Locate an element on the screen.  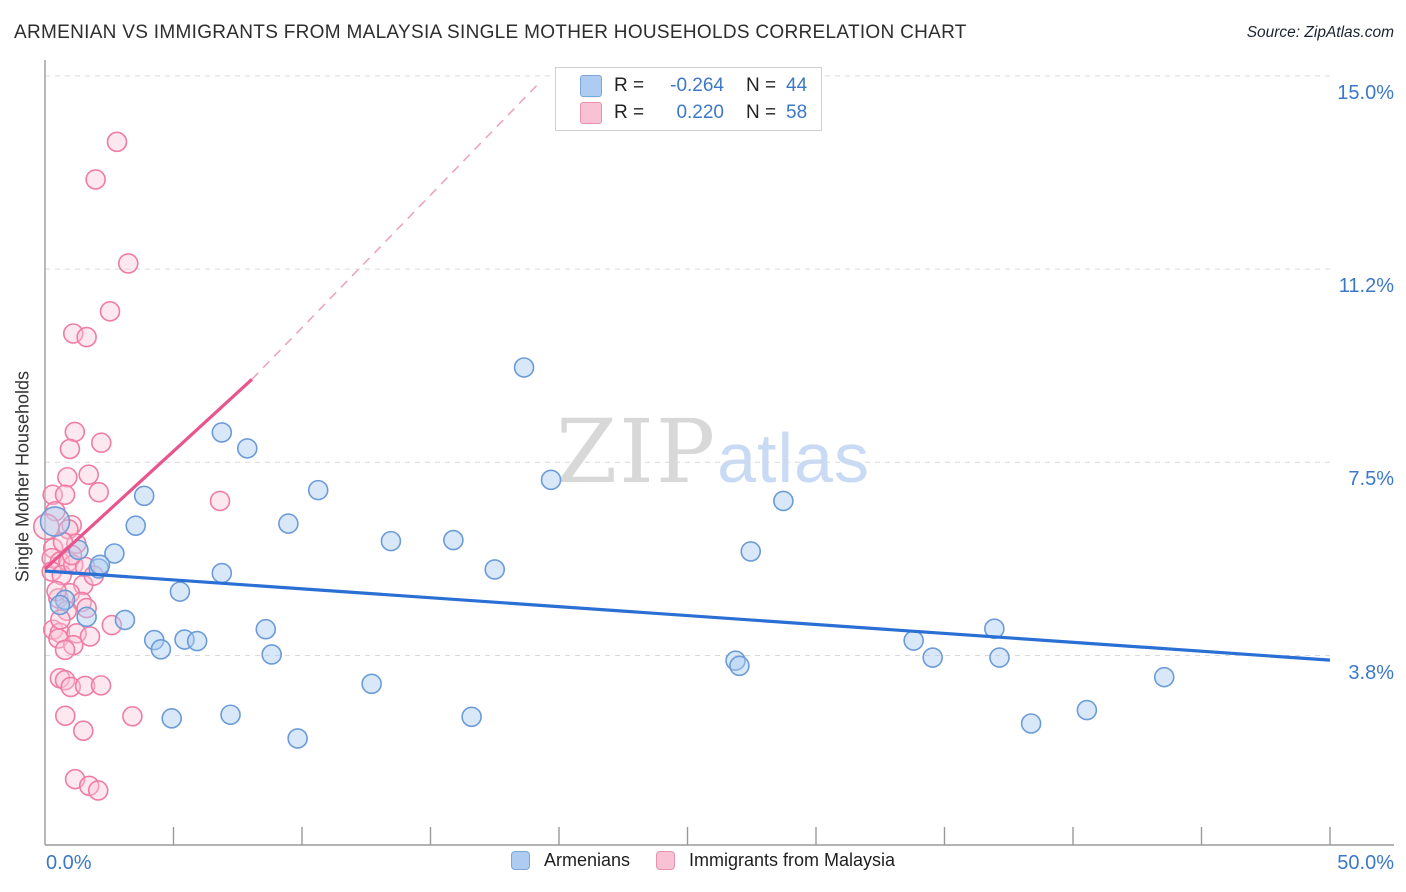
x-axis-max-label: 50.0% is located at coordinates (1365, 863).